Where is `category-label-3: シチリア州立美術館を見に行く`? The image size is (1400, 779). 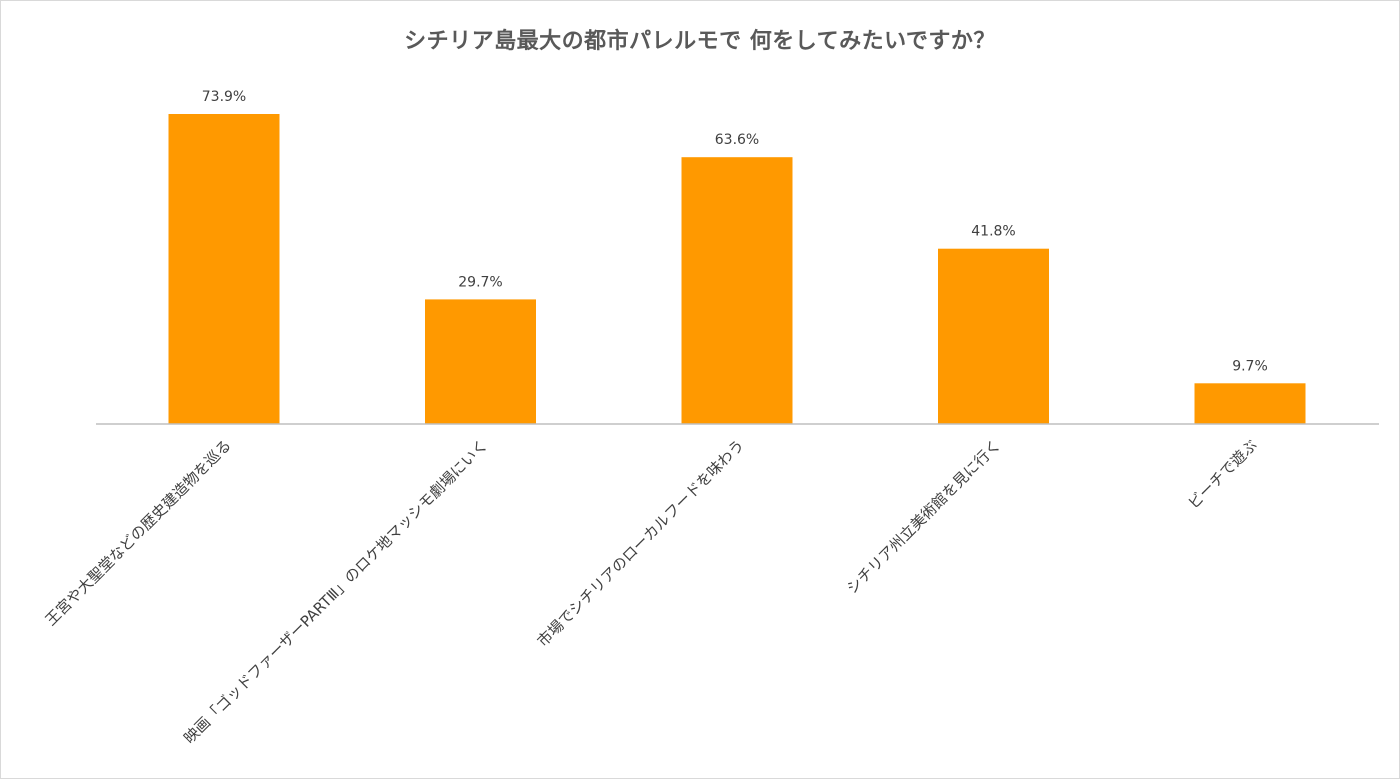
category-label-3: シチリア州立美術館を見に行く is located at coordinates (923, 516).